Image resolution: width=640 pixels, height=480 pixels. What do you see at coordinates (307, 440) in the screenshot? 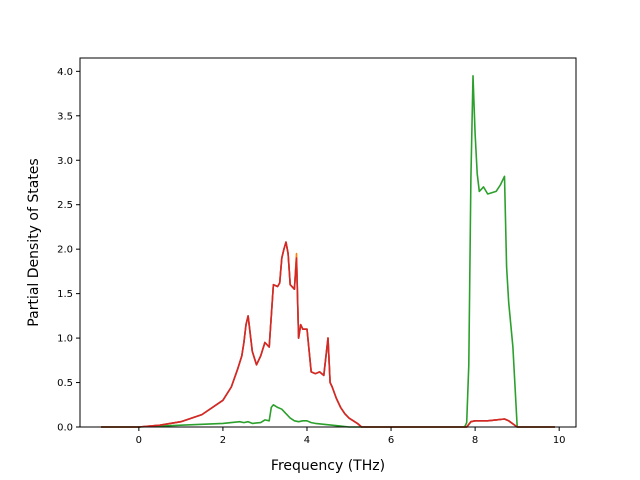
I see `x-tick-label: 4` at bounding box center [307, 440].